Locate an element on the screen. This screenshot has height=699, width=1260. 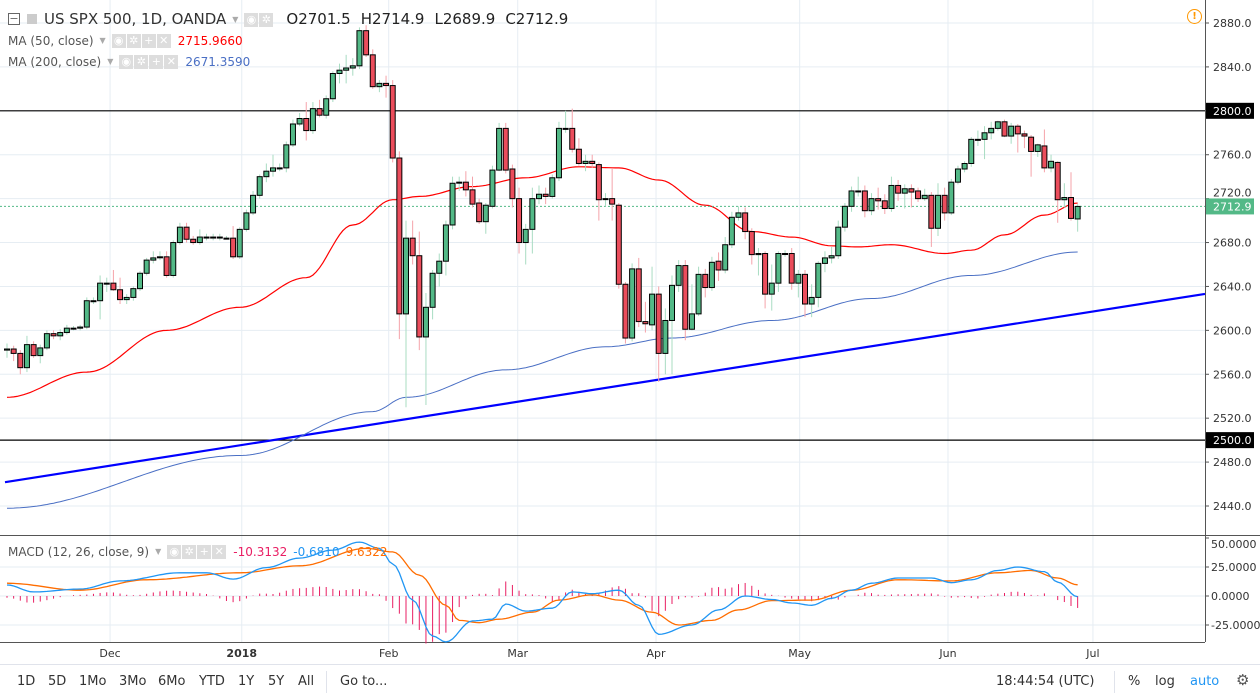
time-tick-label: Apr is located at coordinates (657, 653).